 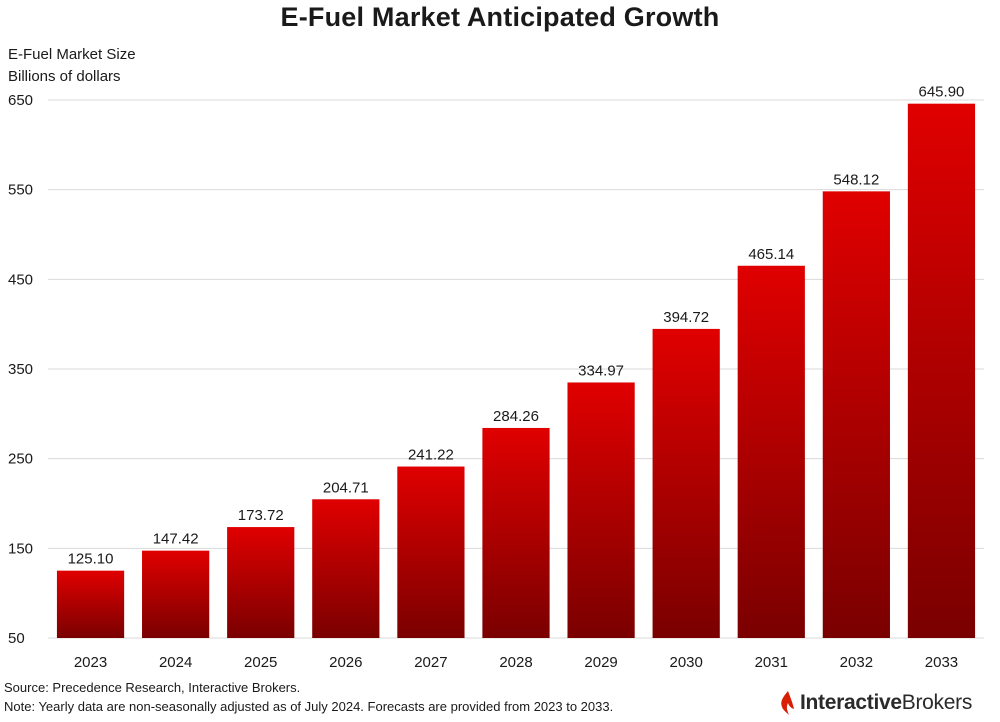 I want to click on data-label-2033: 645.90, so click(x=942, y=92).